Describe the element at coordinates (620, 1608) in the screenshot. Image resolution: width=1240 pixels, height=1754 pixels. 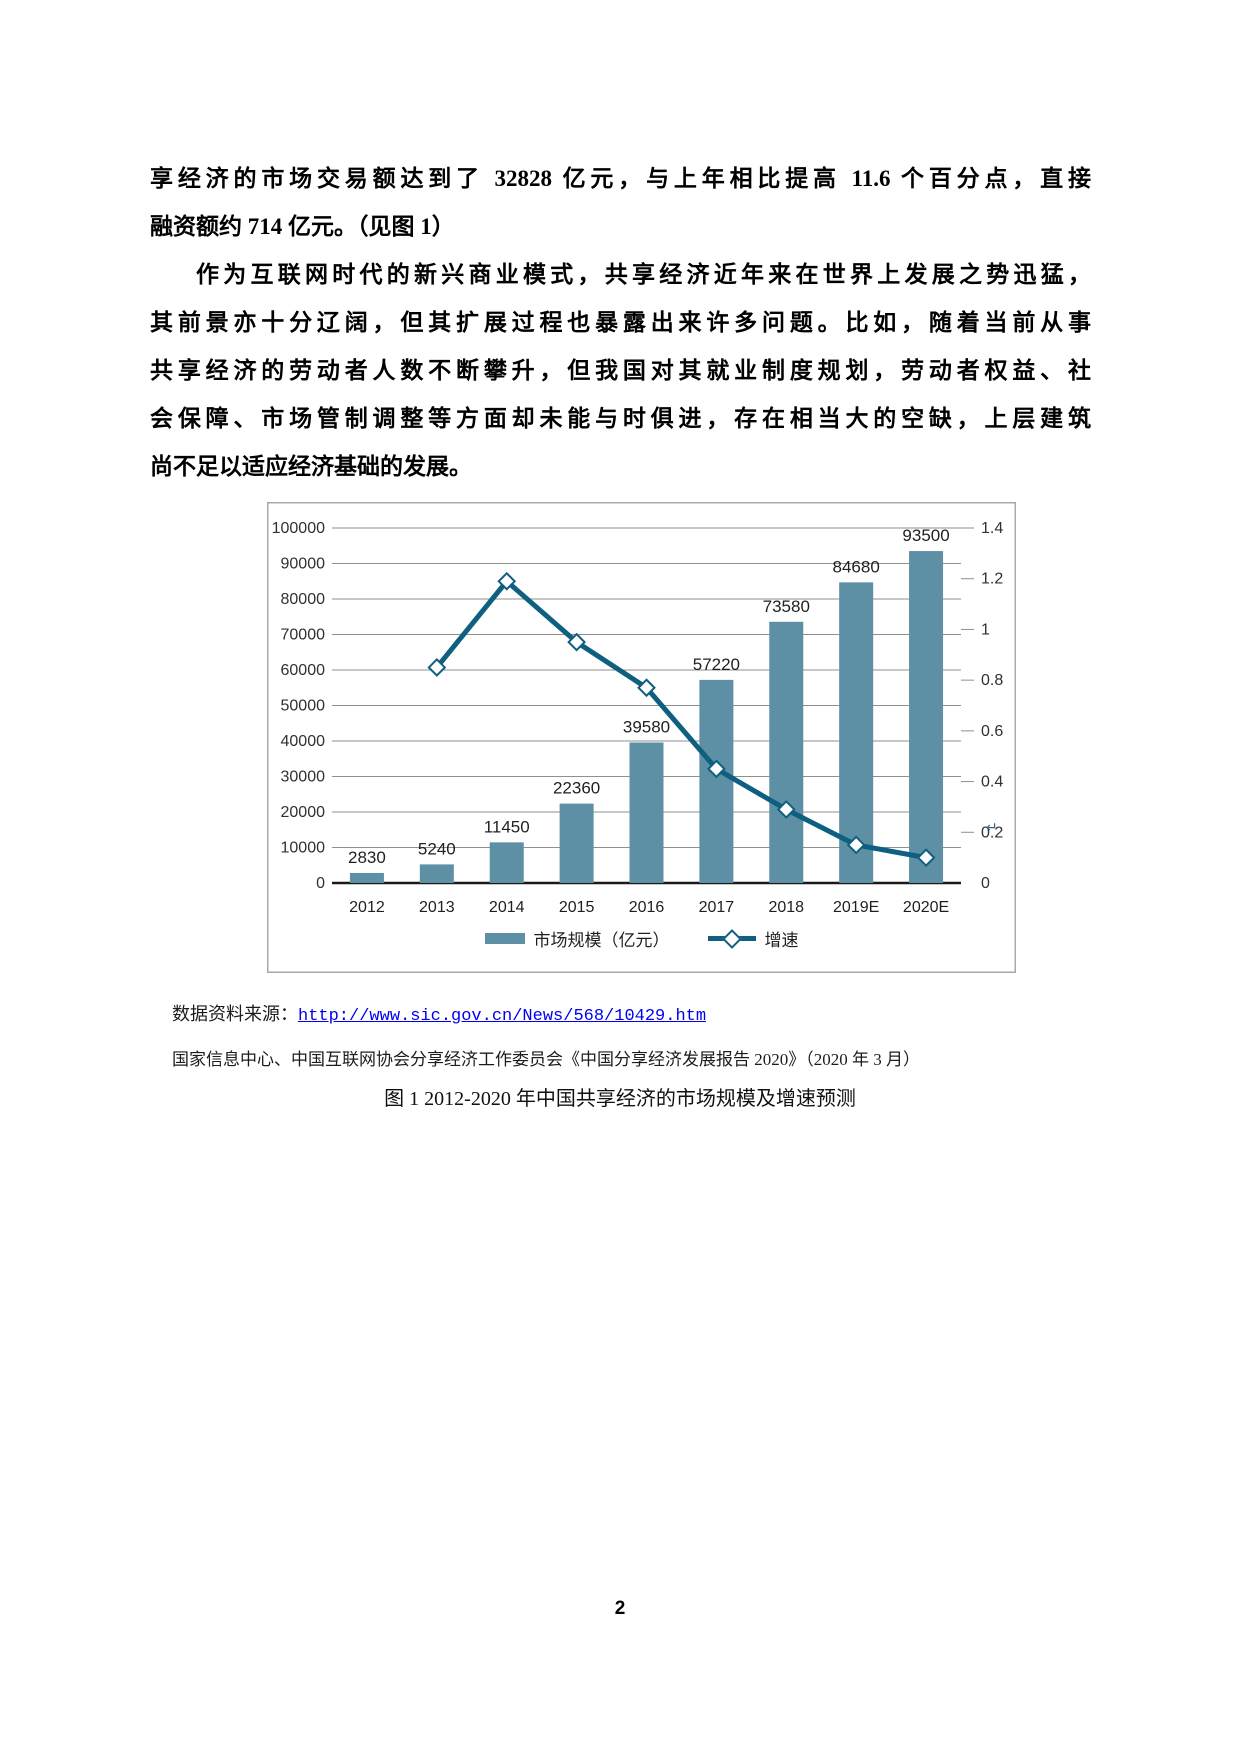
I see `page-number: 2` at that location.